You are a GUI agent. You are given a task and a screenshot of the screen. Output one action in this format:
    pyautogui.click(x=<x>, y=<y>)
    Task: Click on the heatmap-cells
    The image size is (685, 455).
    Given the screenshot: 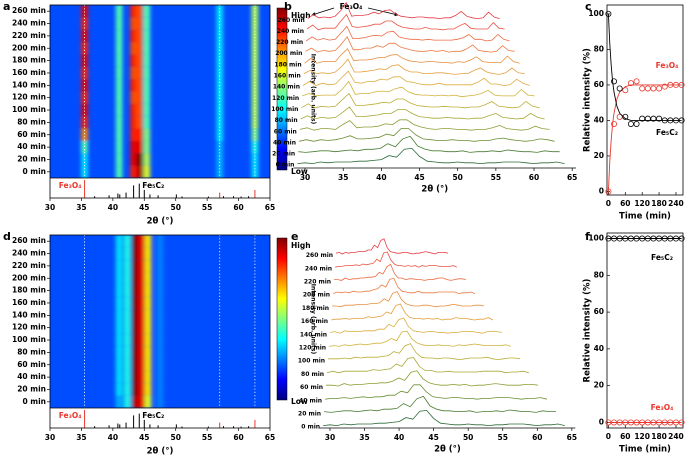 What is the action you would take?
    pyautogui.click(x=139, y=321)
    